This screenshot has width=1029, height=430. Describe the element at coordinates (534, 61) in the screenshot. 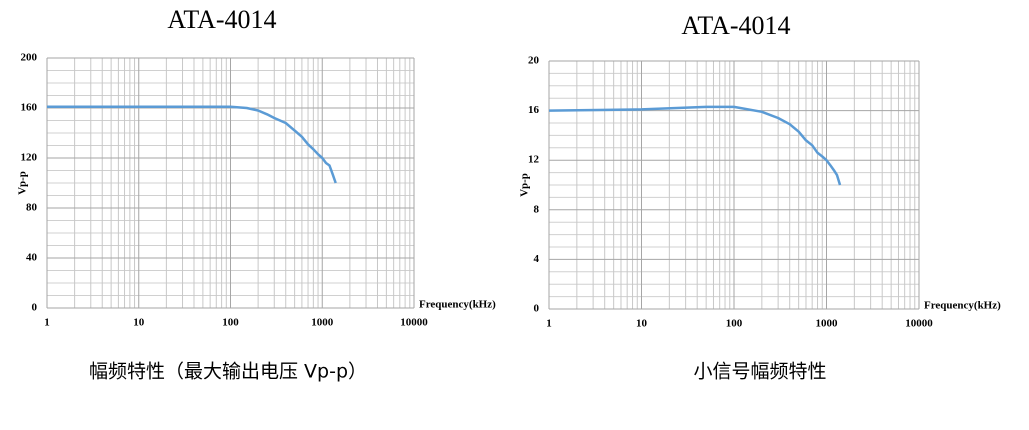

I see `y-tick-label: 20` at that location.